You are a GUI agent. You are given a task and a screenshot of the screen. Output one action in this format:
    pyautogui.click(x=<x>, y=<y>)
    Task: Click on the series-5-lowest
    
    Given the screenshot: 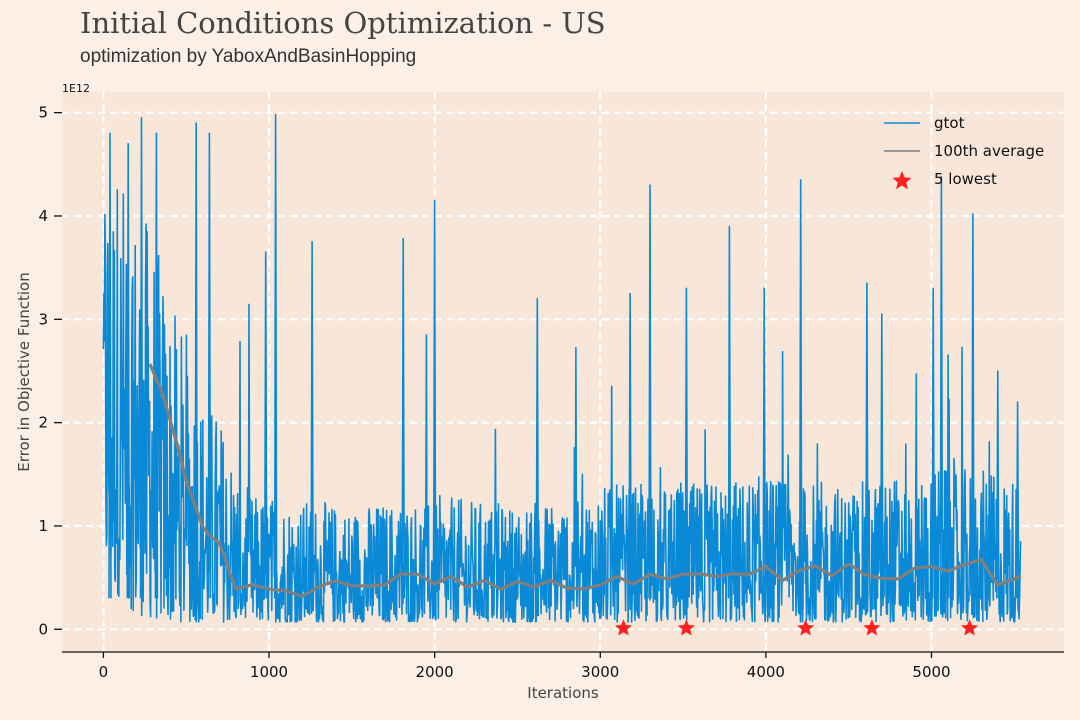 What is the action you would take?
    pyautogui.click(x=796, y=627)
    